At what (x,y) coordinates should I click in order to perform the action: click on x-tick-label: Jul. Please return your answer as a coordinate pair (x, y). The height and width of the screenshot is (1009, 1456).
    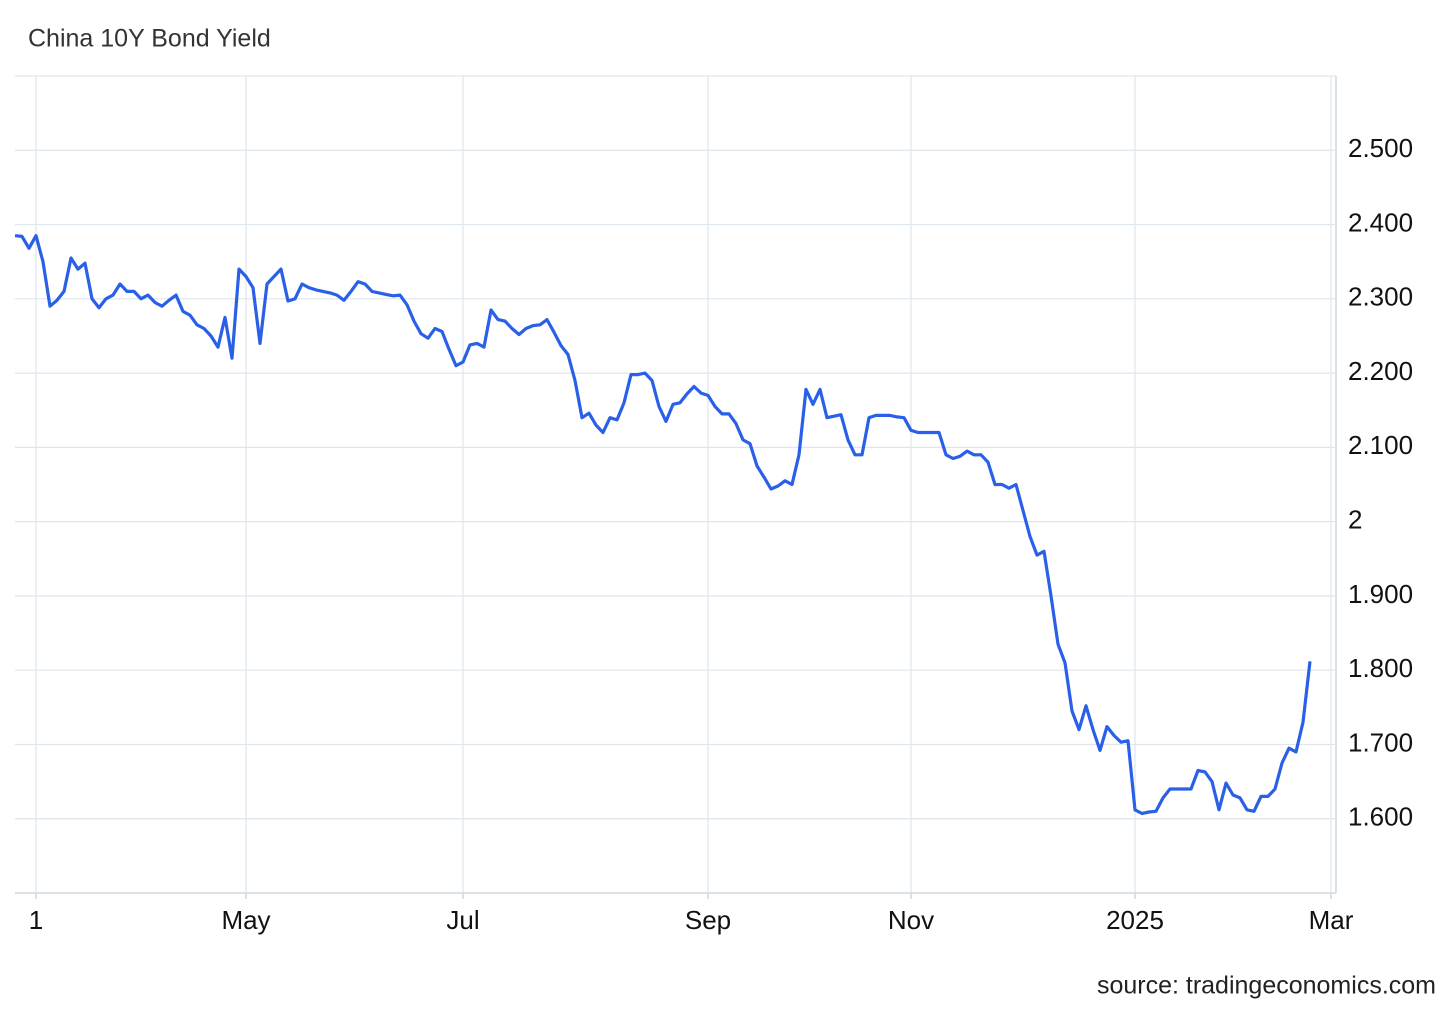
    Looking at the image, I should click on (462, 920).